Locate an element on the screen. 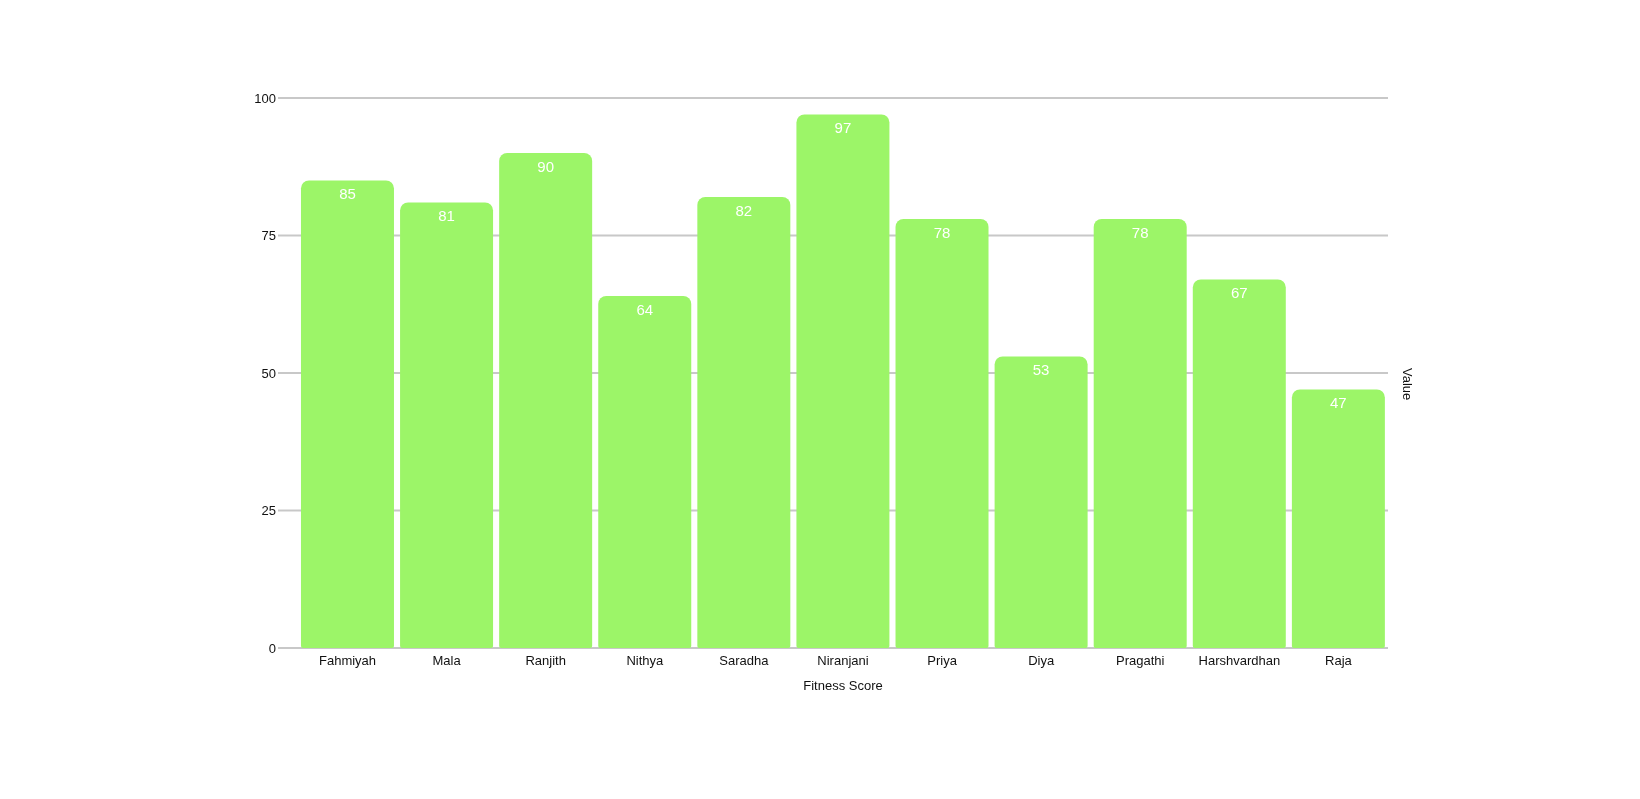  x-tick-label: Diya is located at coordinates (1041, 661).